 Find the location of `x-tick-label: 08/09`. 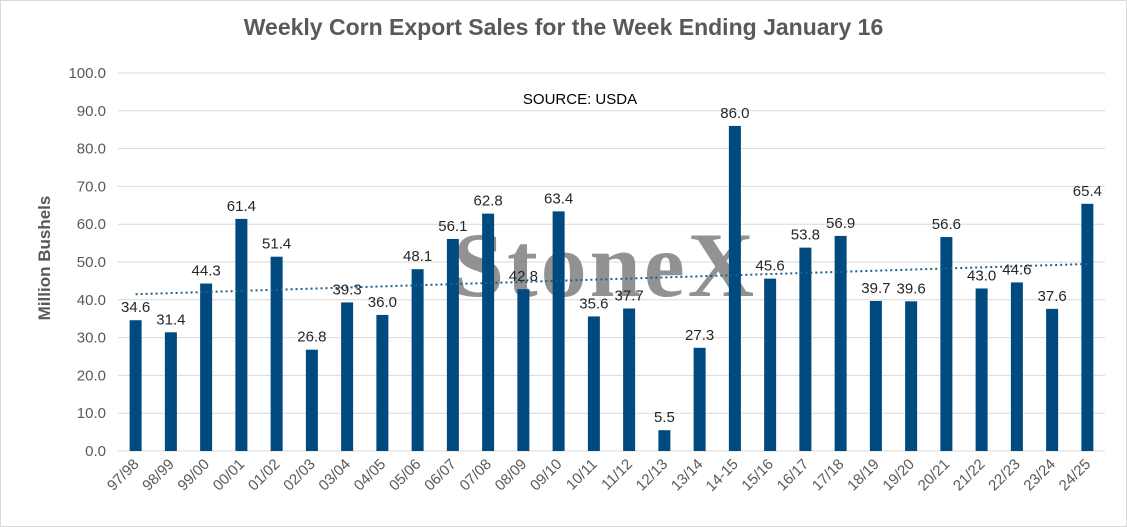

x-tick-label: 08/09 is located at coordinates (511, 475).